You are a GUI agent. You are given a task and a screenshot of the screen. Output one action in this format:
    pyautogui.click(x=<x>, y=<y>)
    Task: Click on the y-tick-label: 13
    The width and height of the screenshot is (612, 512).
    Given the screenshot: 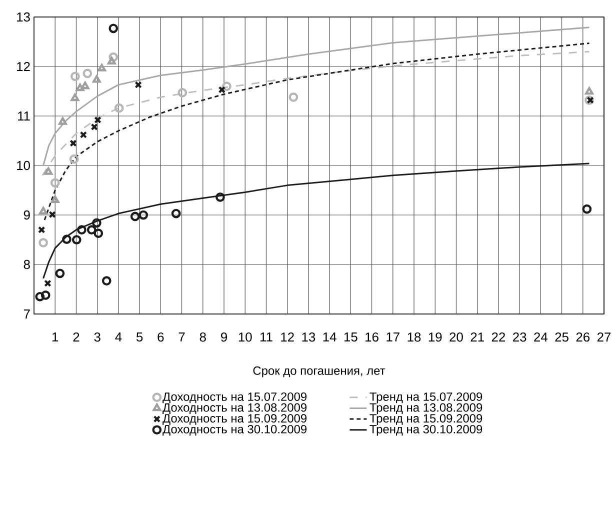 What is the action you would take?
    pyautogui.click(x=23, y=17)
    